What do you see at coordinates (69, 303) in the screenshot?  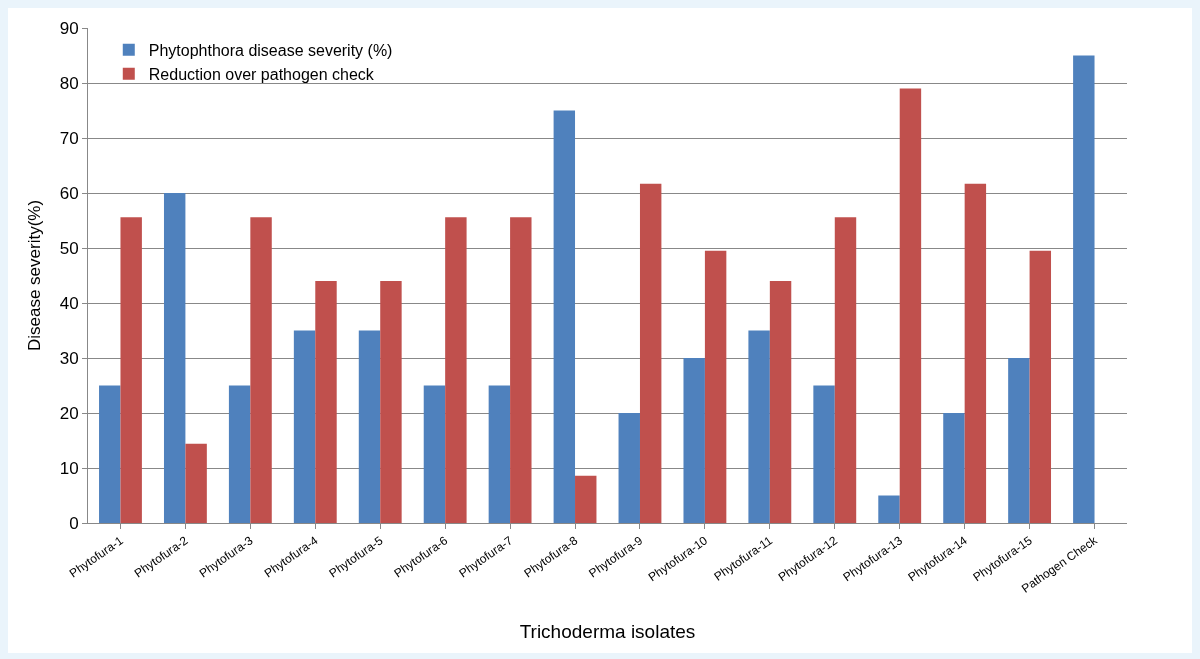 I see `y-tick-label: 40` at bounding box center [69, 303].